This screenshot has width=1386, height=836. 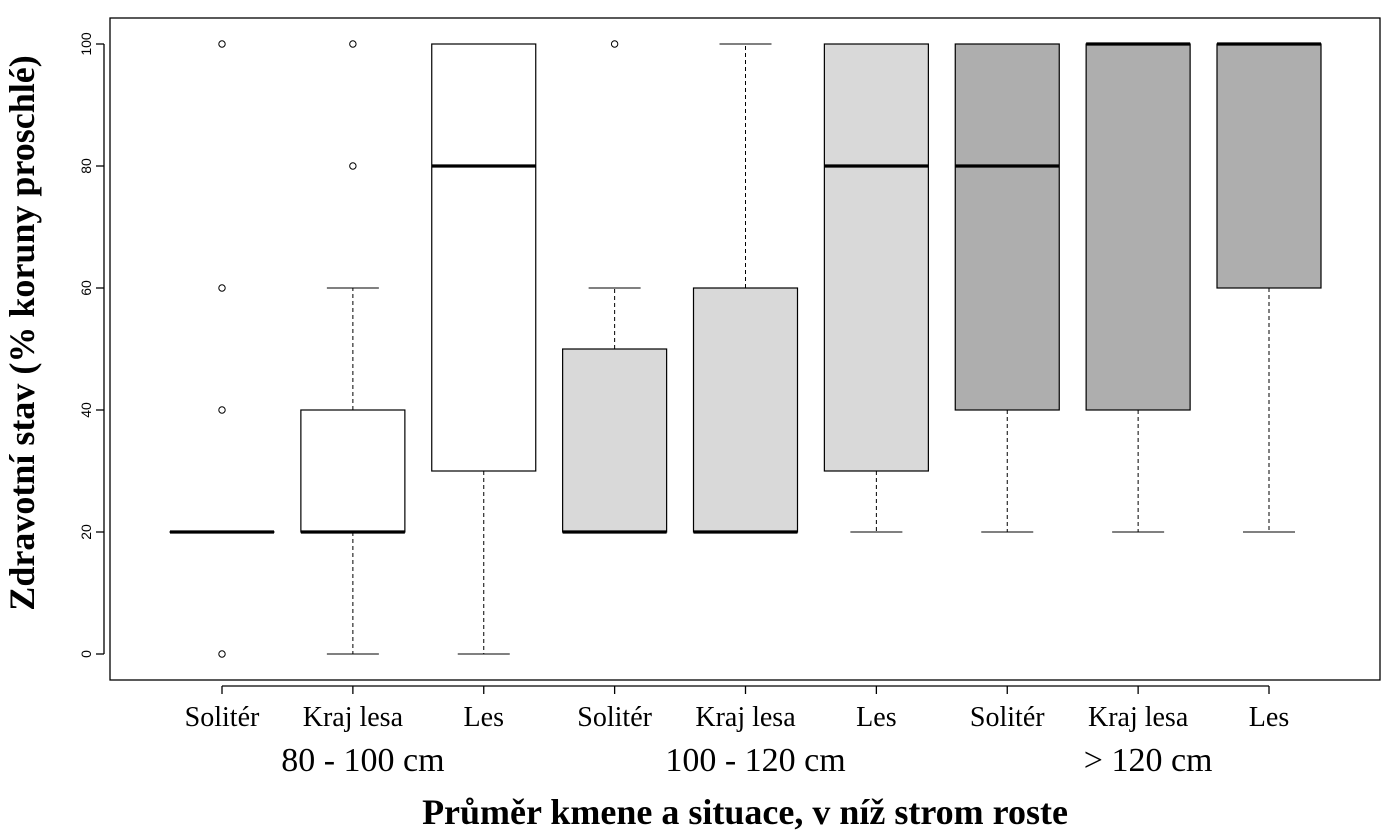 What do you see at coordinates (86, 288) in the screenshot?
I see `y-tick-label: 60` at bounding box center [86, 288].